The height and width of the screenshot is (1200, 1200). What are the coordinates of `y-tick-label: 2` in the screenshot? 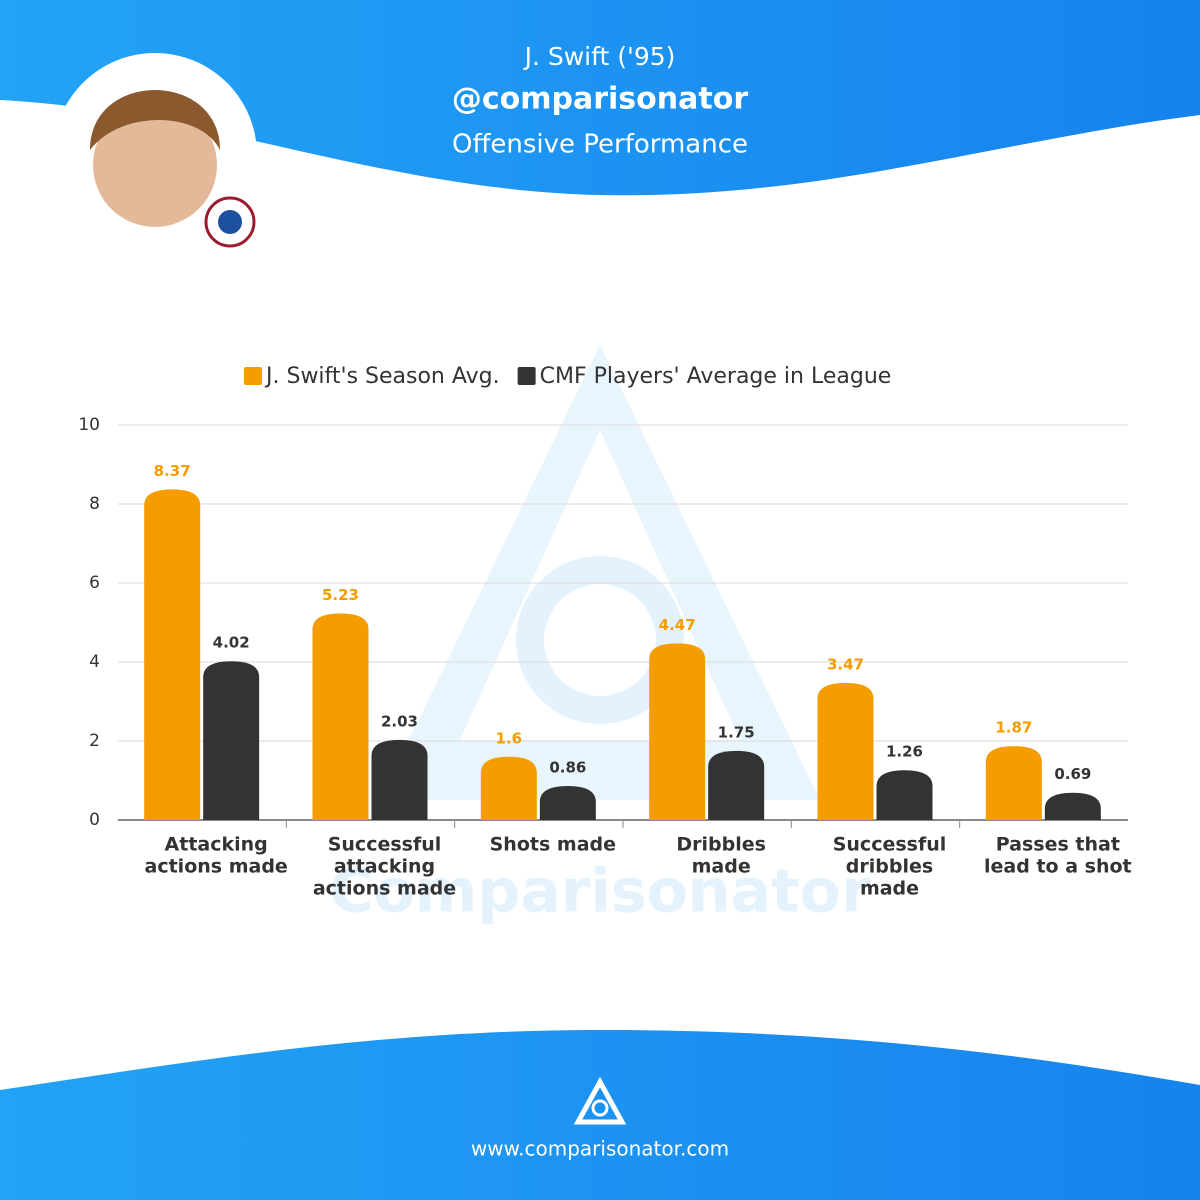 It's located at (94, 741).